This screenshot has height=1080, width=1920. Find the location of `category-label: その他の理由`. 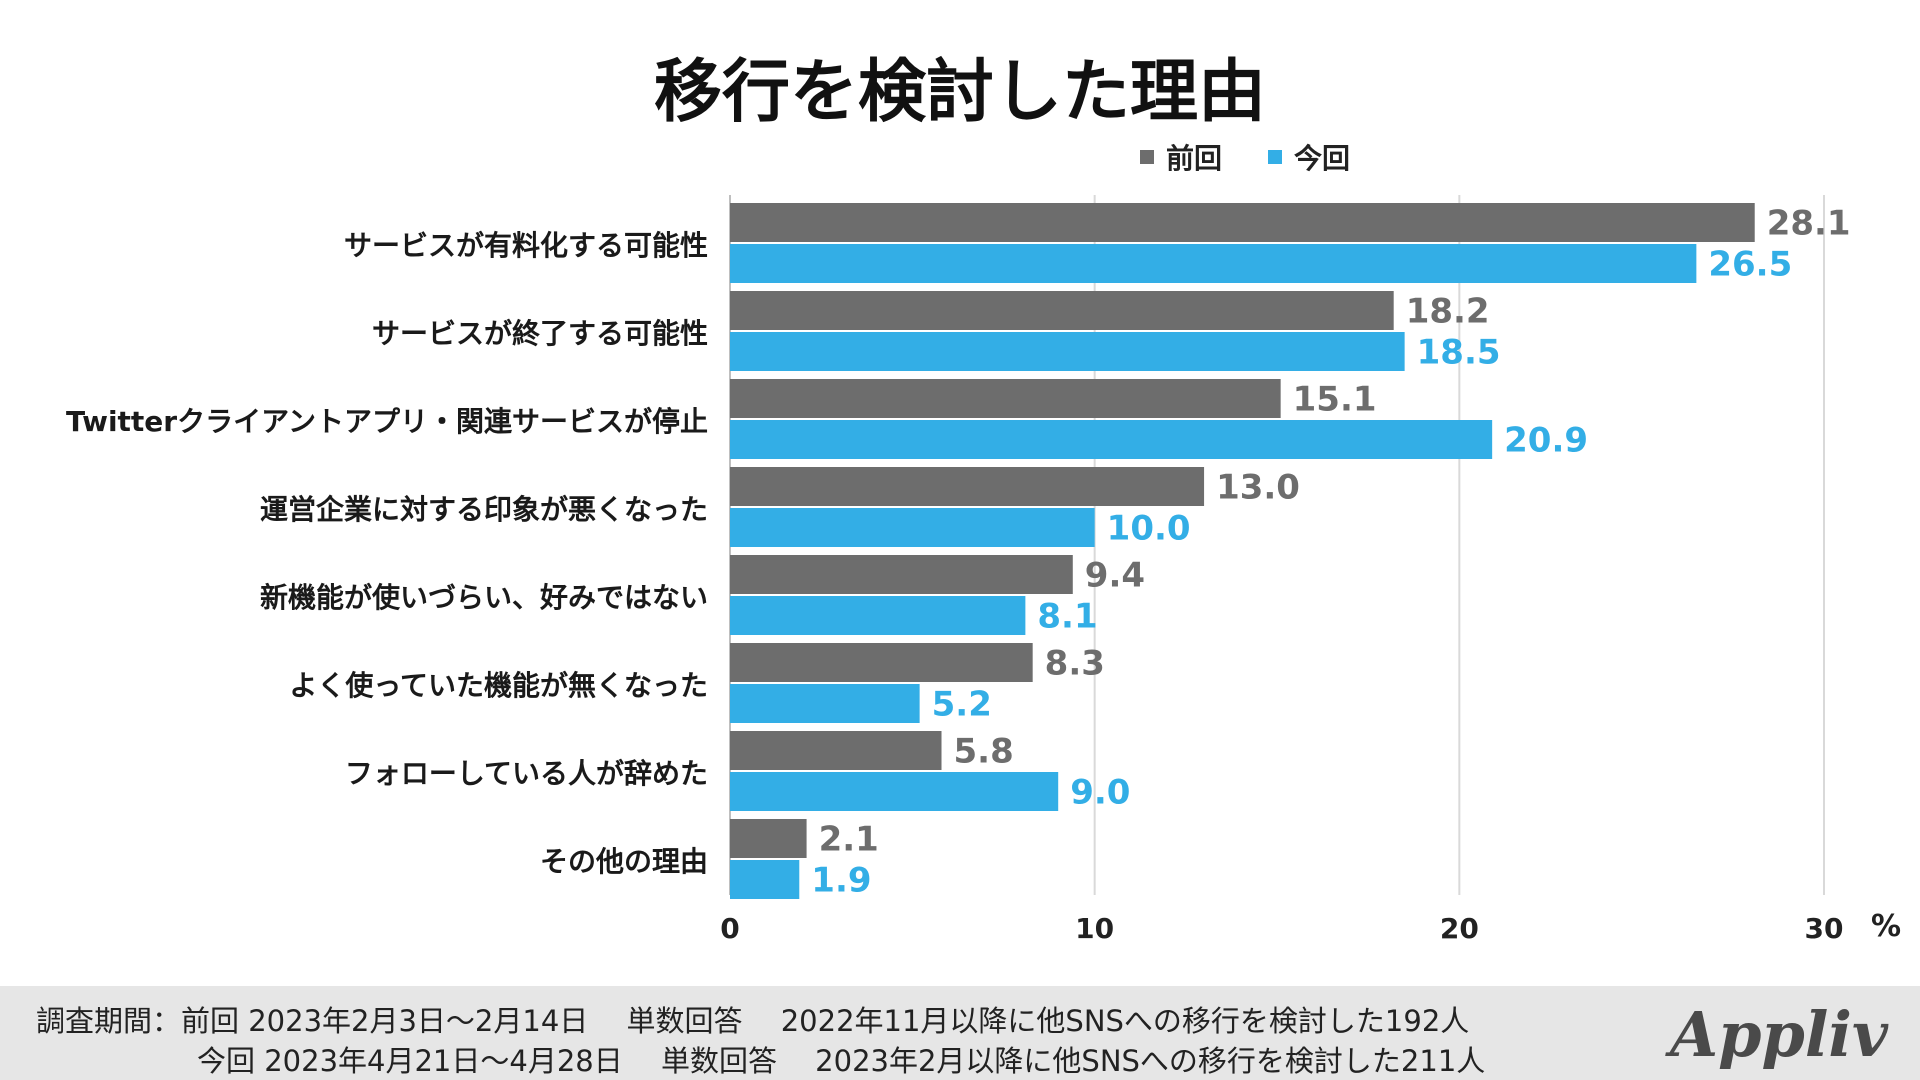

category-label: その他の理由 is located at coordinates (623, 861).